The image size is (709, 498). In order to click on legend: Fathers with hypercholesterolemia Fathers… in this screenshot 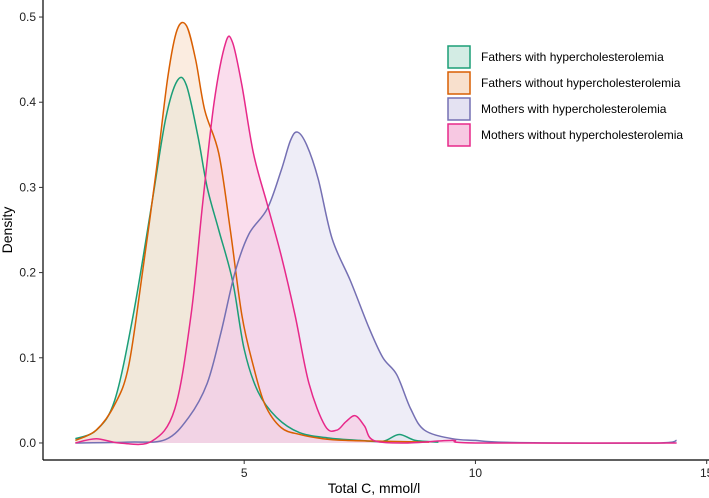, I will do `click(565, 96)`.